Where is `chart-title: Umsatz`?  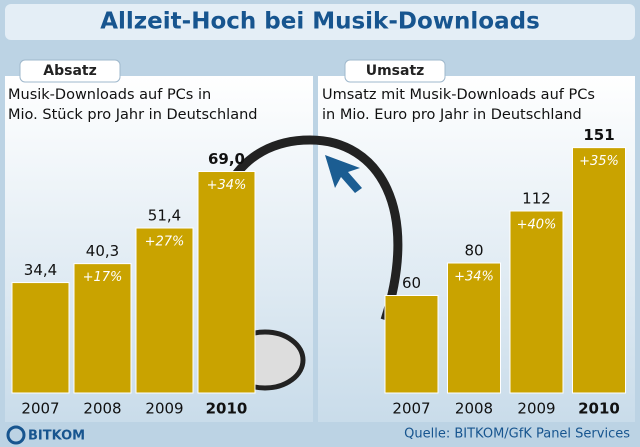
chart-title: Umsatz is located at coordinates (395, 71).